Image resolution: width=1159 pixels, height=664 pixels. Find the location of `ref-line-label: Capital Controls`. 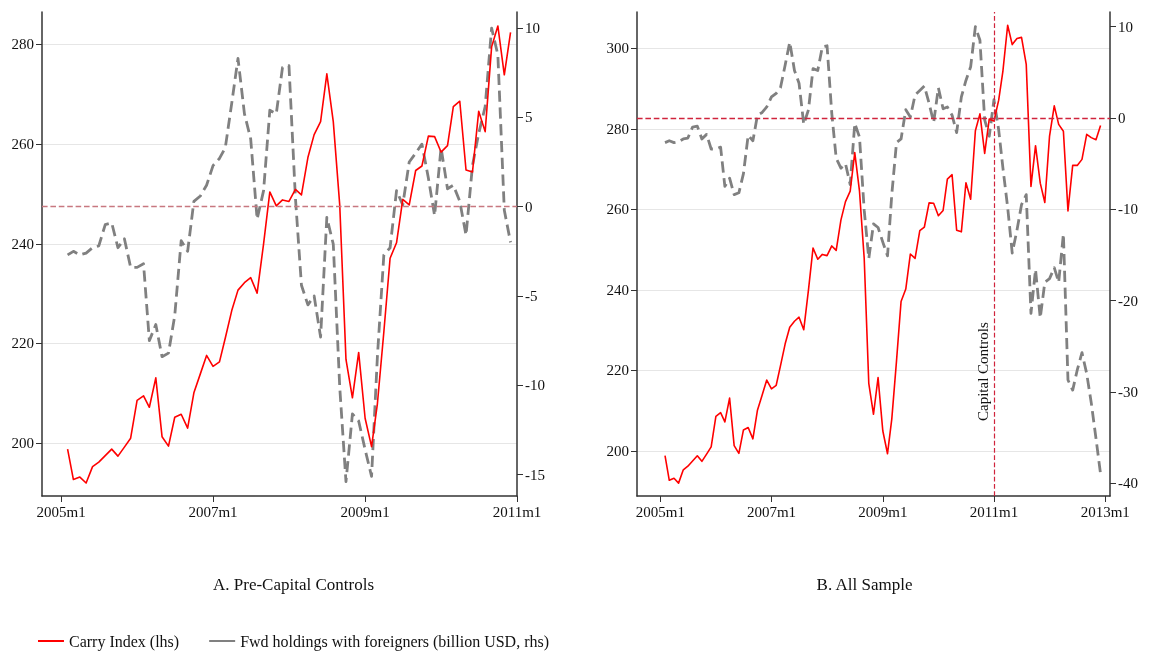

ref-line-label: Capital Controls is located at coordinates (983, 371).